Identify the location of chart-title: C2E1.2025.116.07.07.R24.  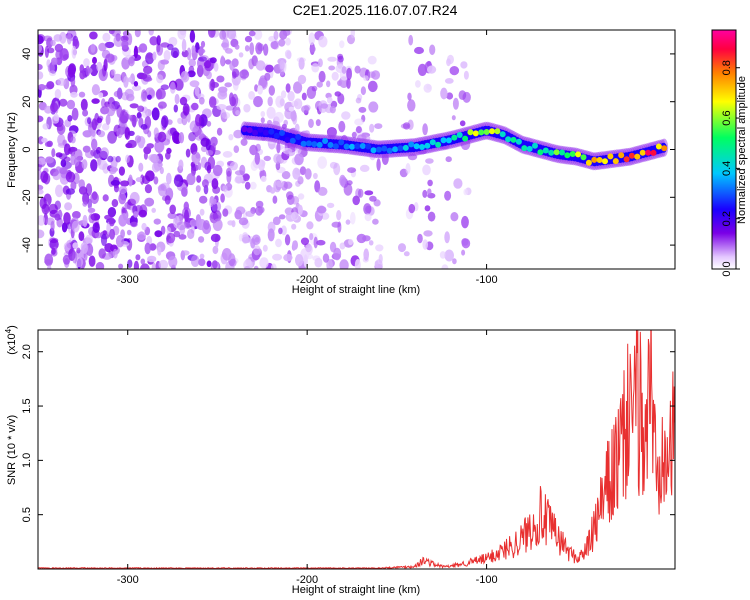
(375, 10).